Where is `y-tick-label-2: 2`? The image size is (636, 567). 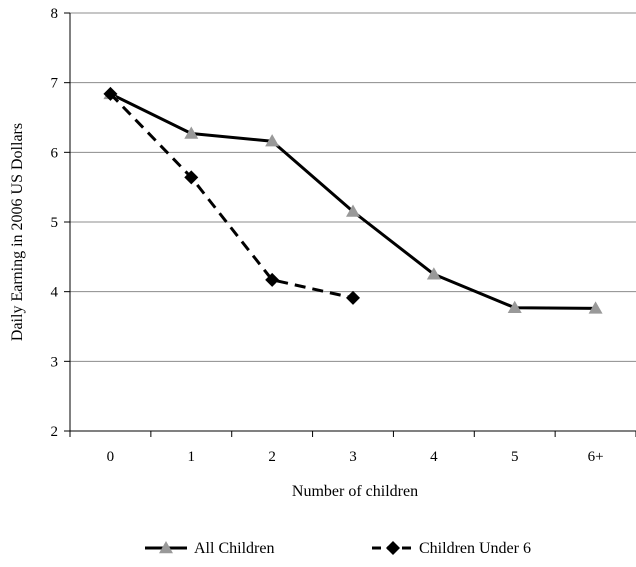 y-tick-label-2: 2 is located at coordinates (55, 432).